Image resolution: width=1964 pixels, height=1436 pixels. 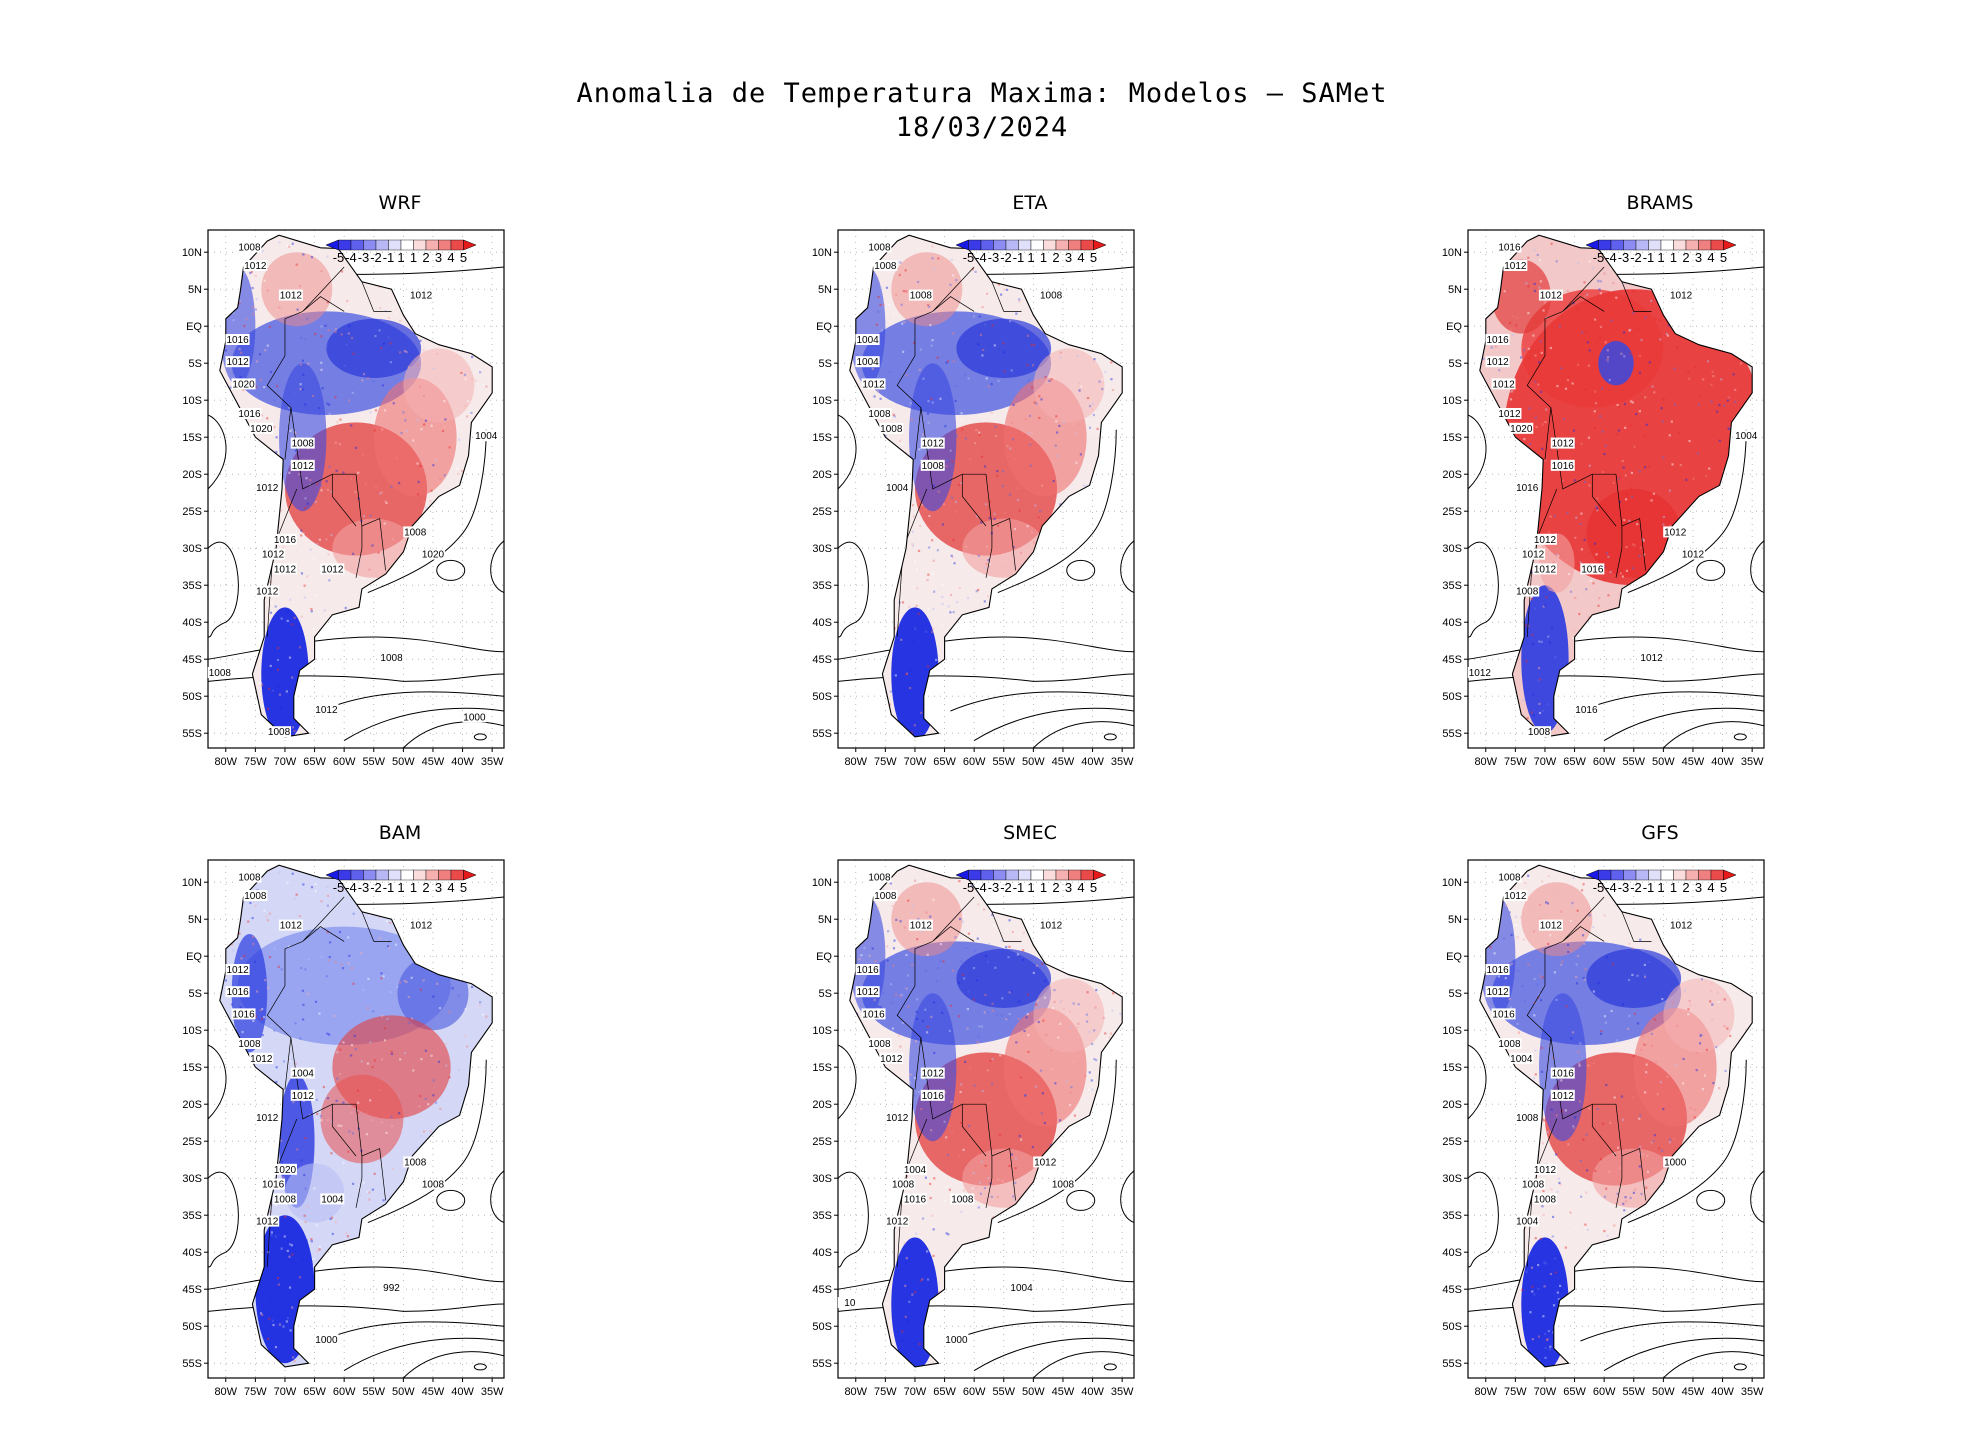 I want to click on color-bar-label: 5, so click(x=1093, y=257).